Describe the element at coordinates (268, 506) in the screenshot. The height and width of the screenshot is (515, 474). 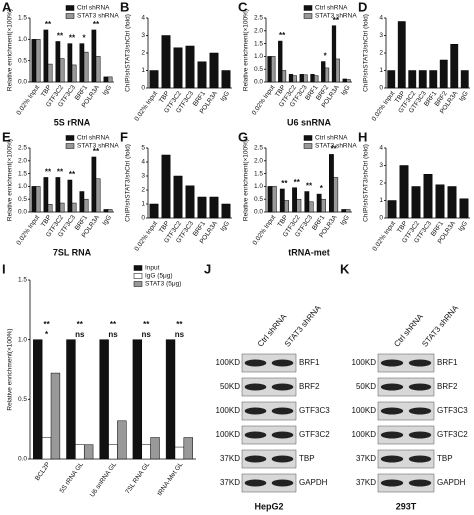
I see `cell-line: HepG2` at that location.